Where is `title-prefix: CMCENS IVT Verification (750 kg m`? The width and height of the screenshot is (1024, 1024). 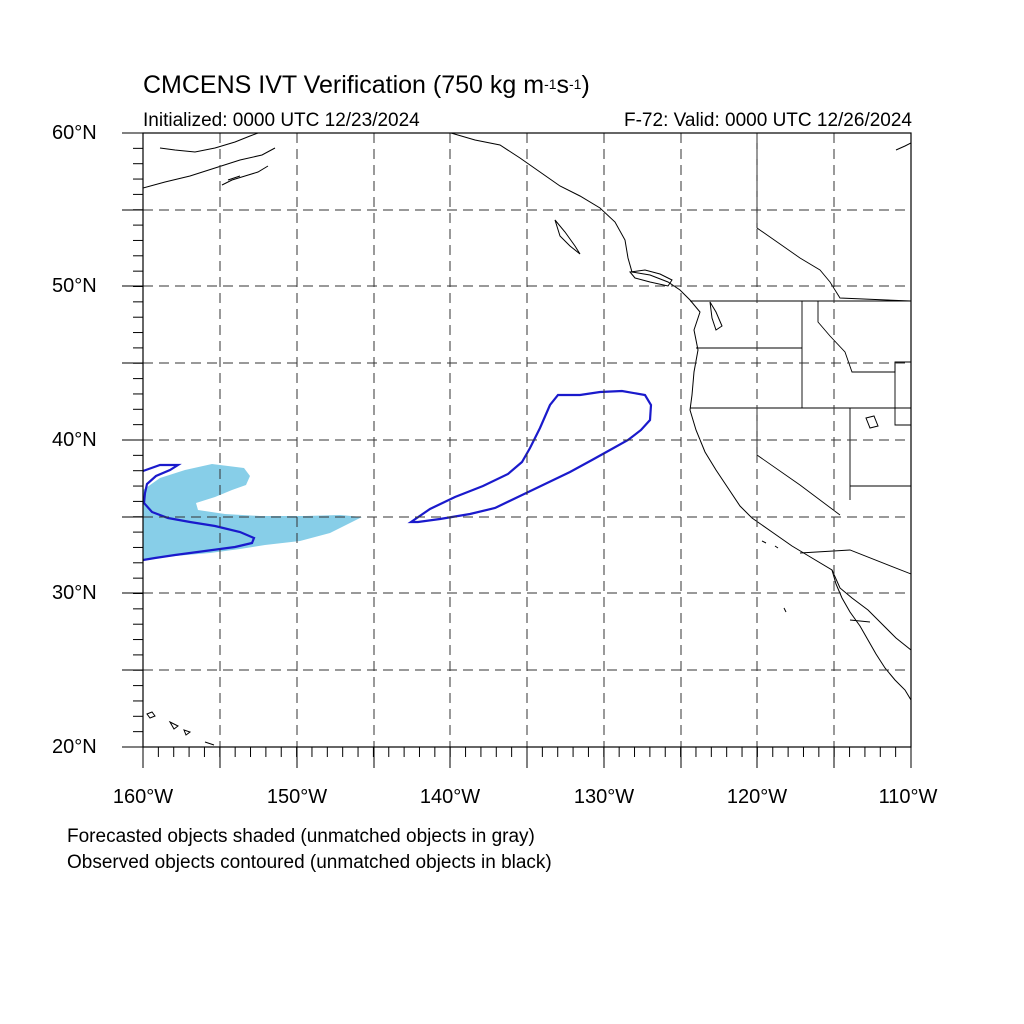 title-prefix: CMCENS IVT Verification (750 kg m is located at coordinates (344, 85).